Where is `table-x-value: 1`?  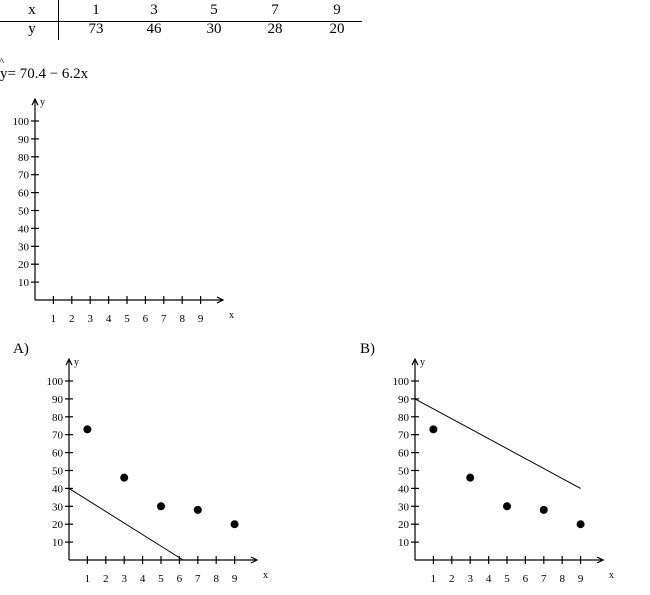 table-x-value: 1 is located at coordinates (96, 10).